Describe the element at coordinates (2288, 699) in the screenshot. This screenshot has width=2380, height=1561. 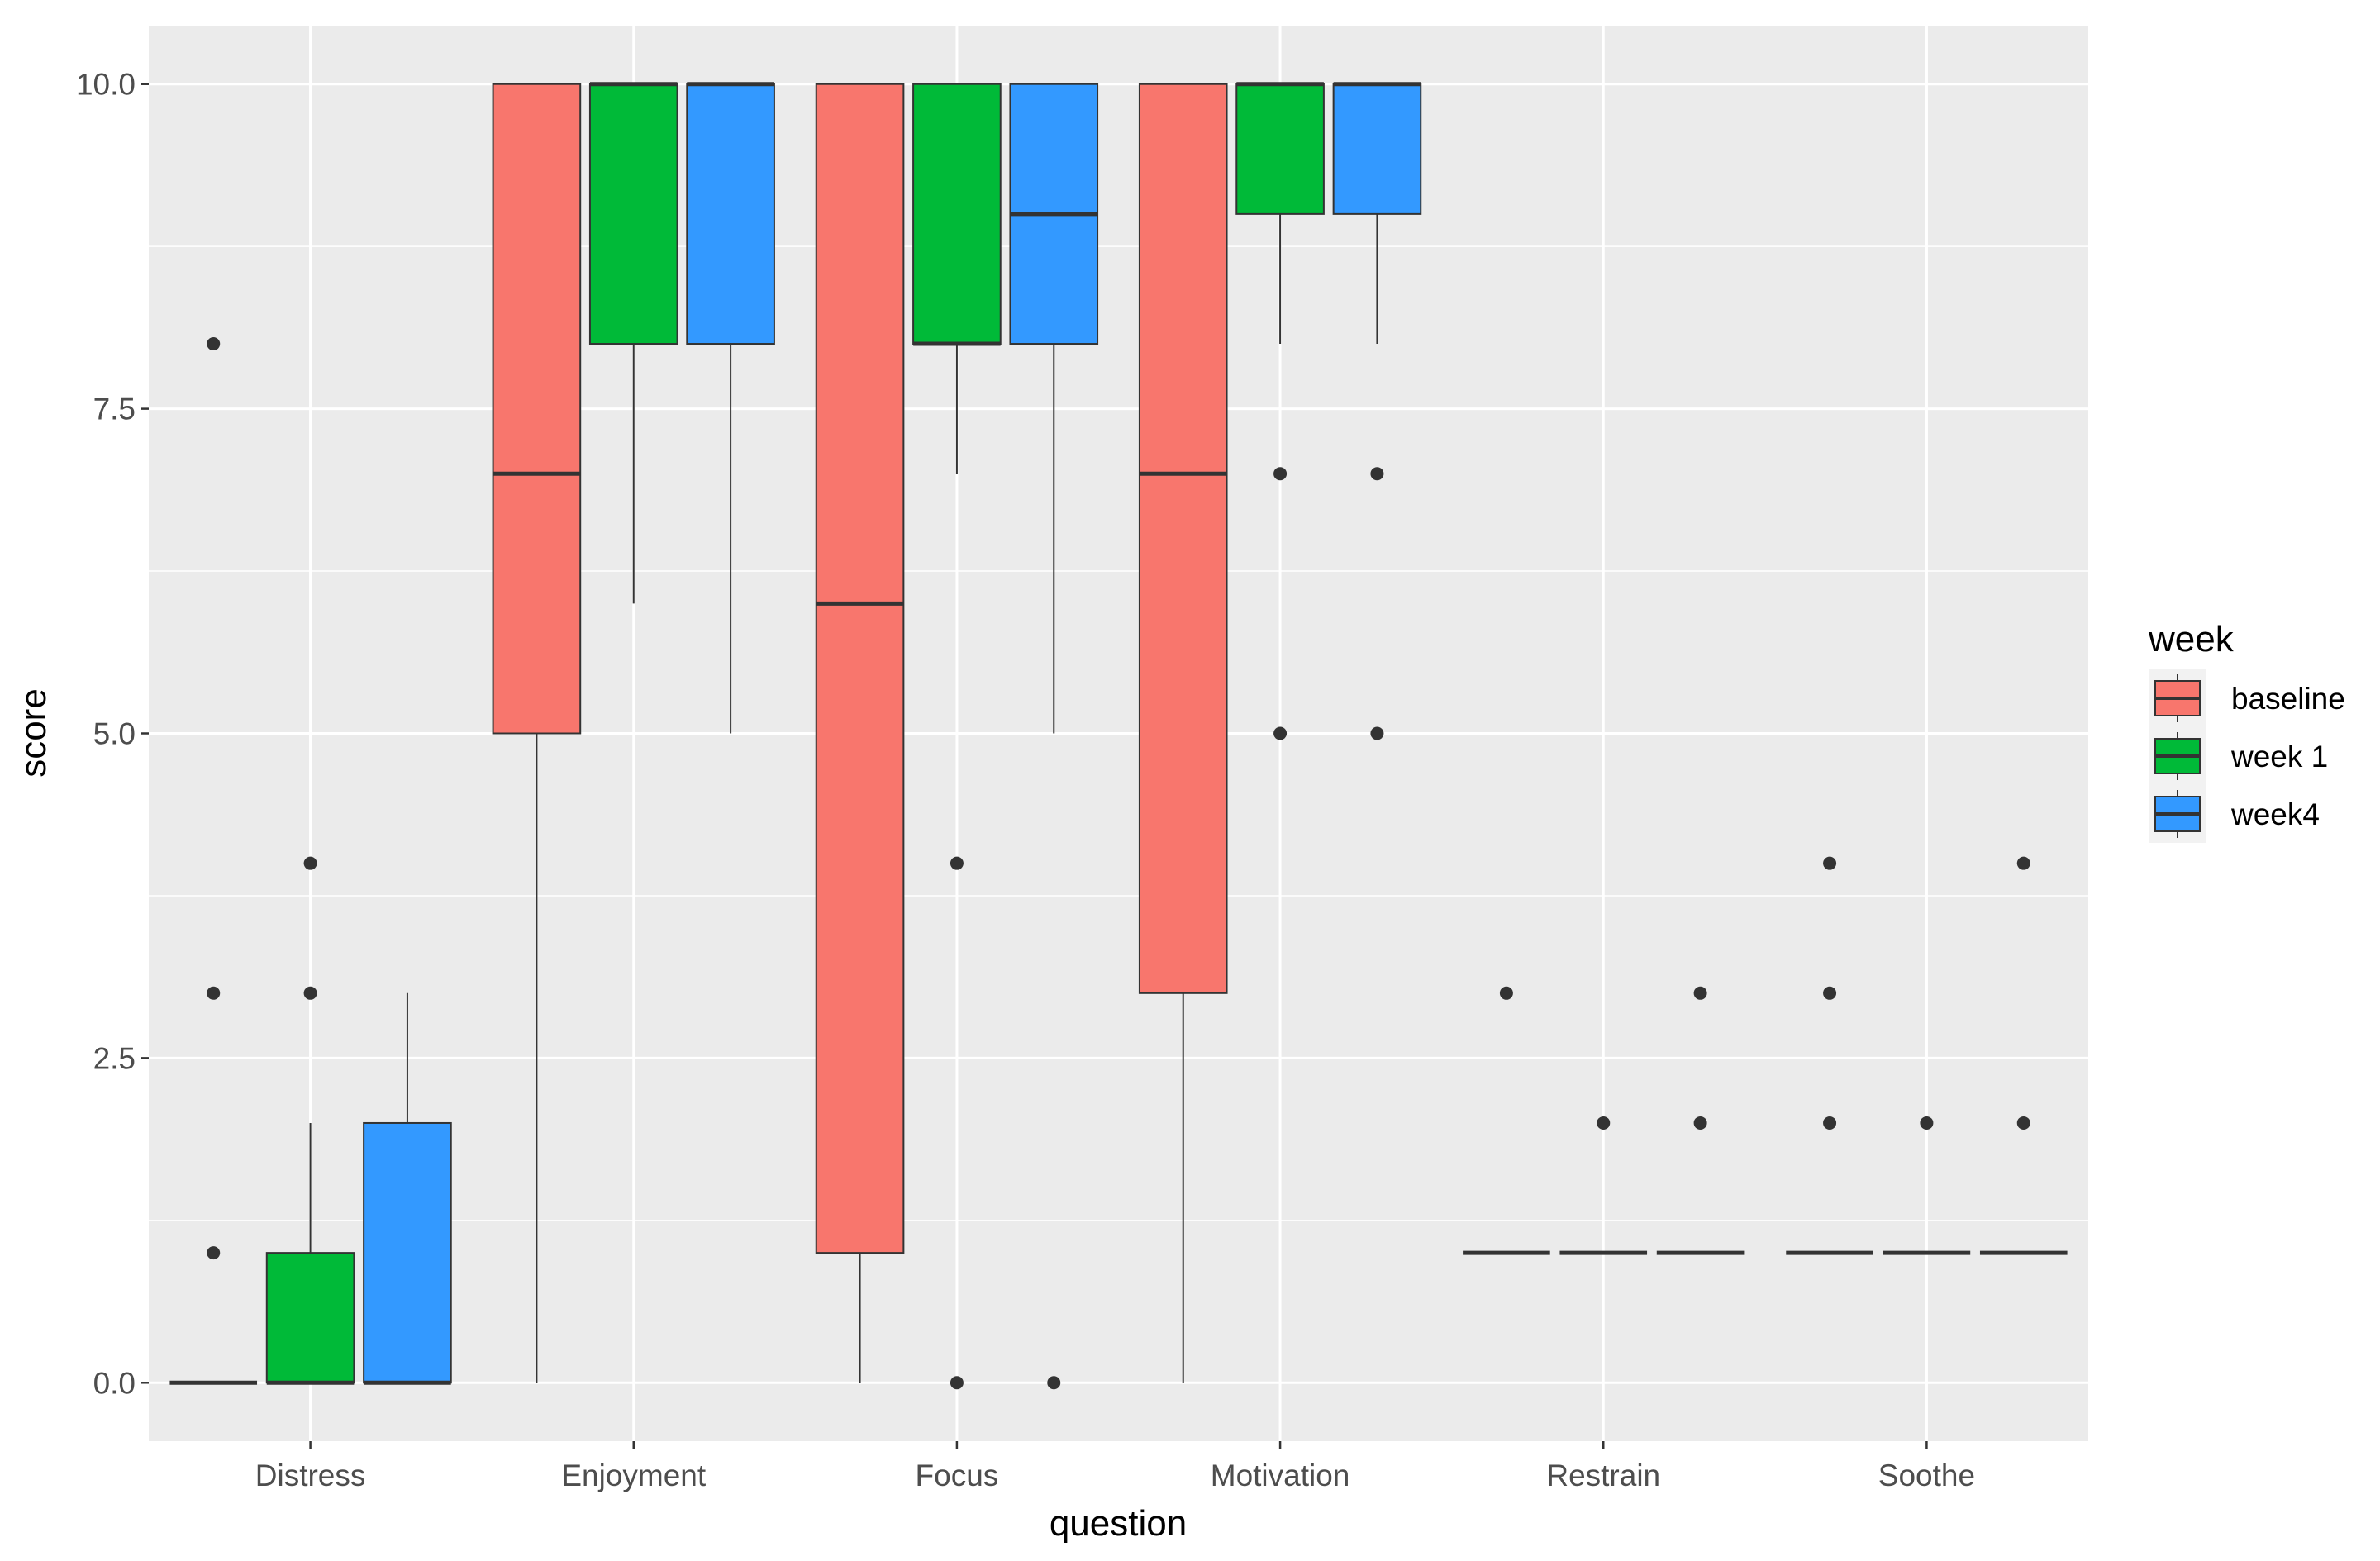
I see `legend-label: baseline` at that location.